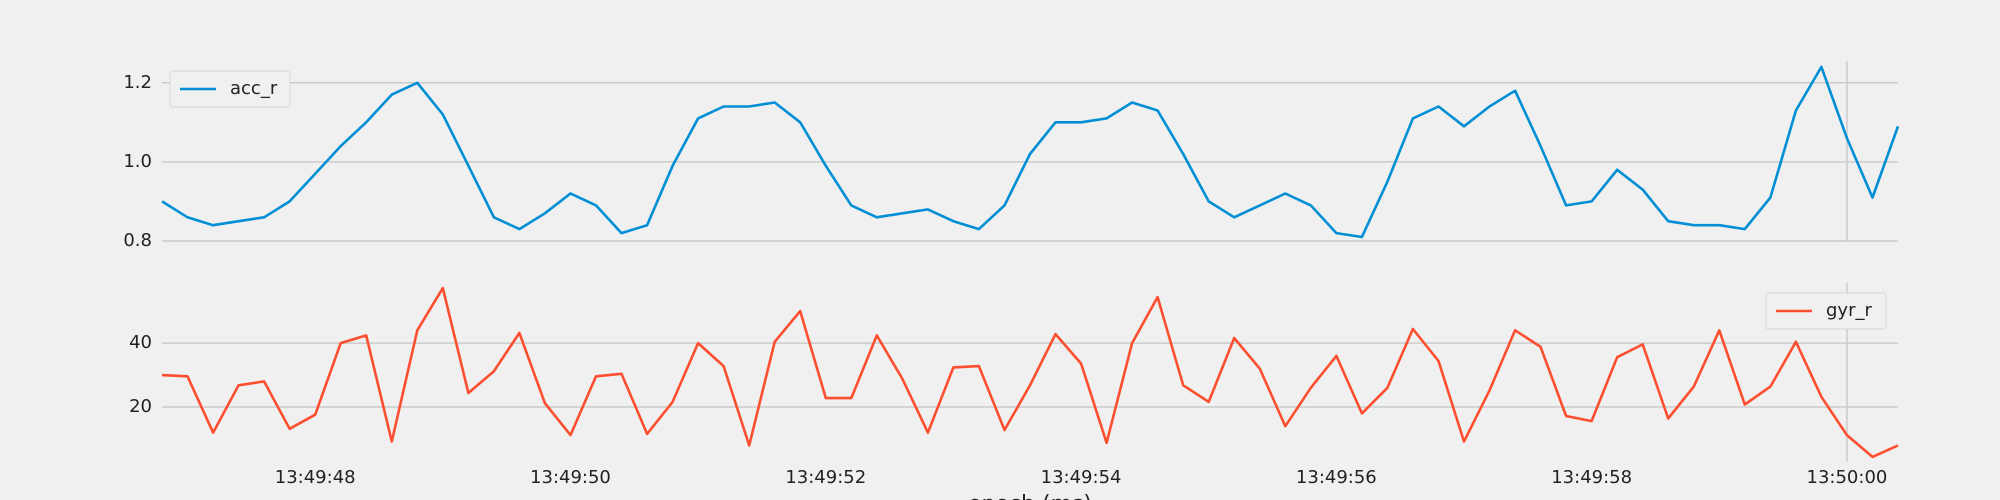 The height and width of the screenshot is (500, 2000). Describe the element at coordinates (140, 406) in the screenshot. I see `y-tick-label: 20` at that location.